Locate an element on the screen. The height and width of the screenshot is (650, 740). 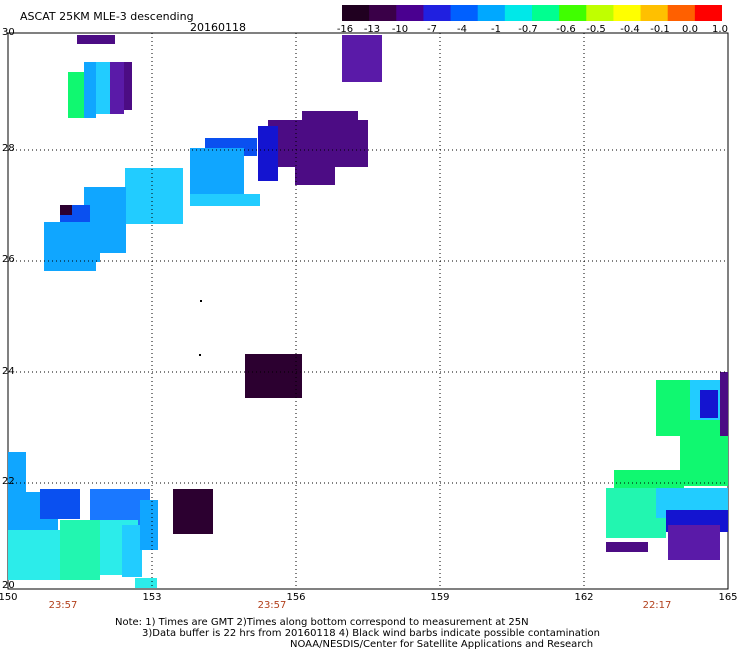
color-scale-tick: -16 is located at coordinates (345, 29).